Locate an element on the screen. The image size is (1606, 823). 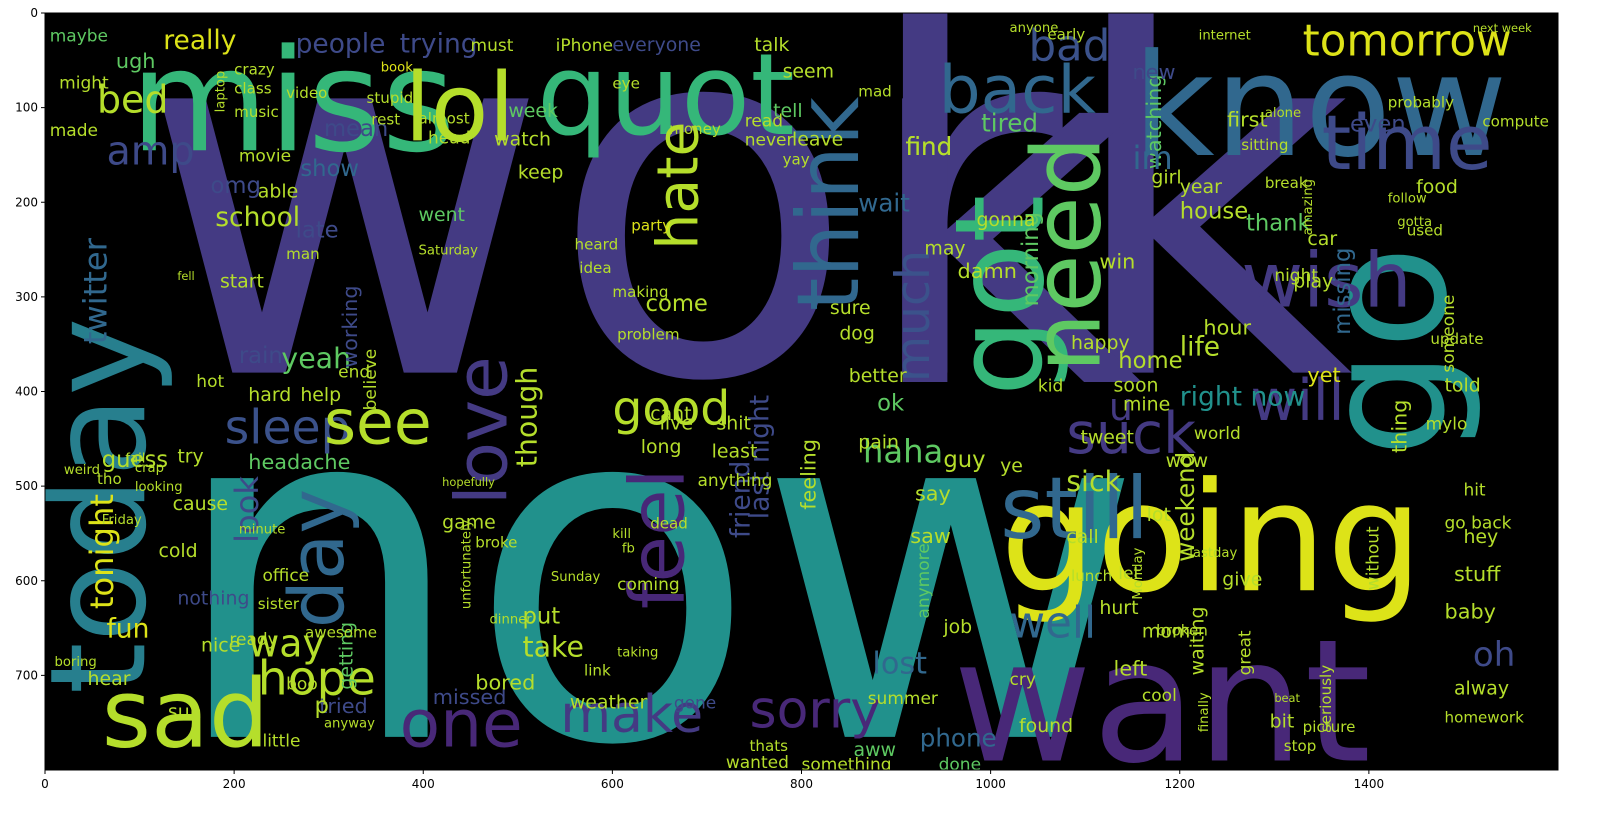
word-141: left is located at coordinates (1131, 668).